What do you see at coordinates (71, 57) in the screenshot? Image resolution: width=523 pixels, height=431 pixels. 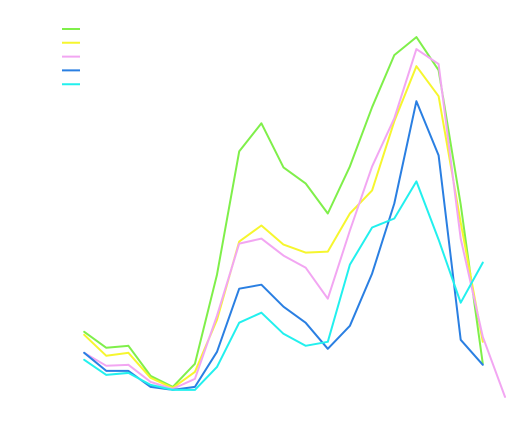 I see `legend` at bounding box center [71, 57].